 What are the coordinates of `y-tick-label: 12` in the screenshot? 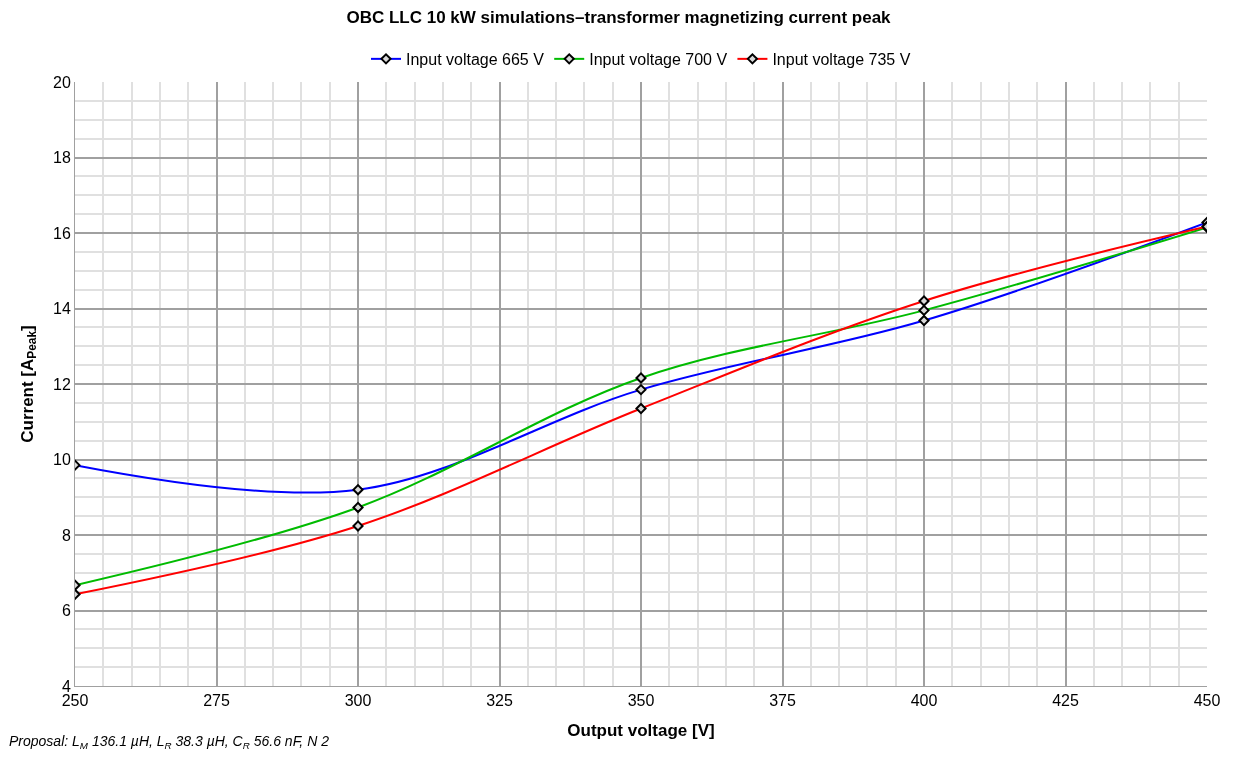 It's located at (62, 384).